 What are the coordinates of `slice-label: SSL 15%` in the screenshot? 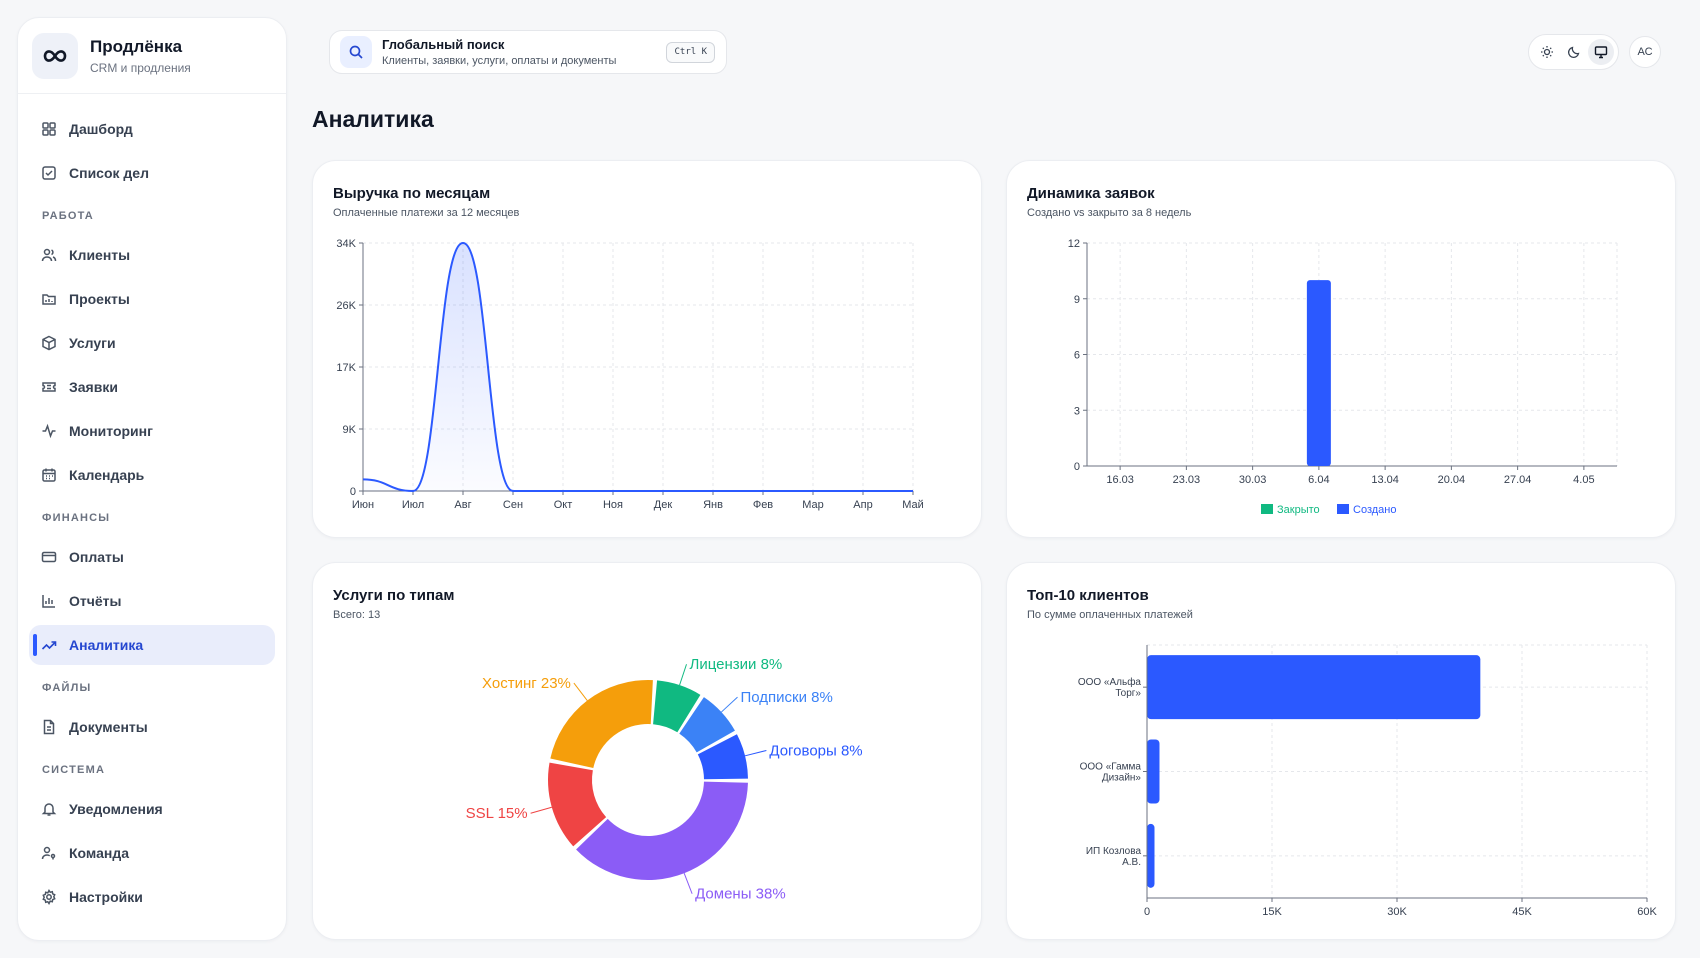 It's located at (497, 813).